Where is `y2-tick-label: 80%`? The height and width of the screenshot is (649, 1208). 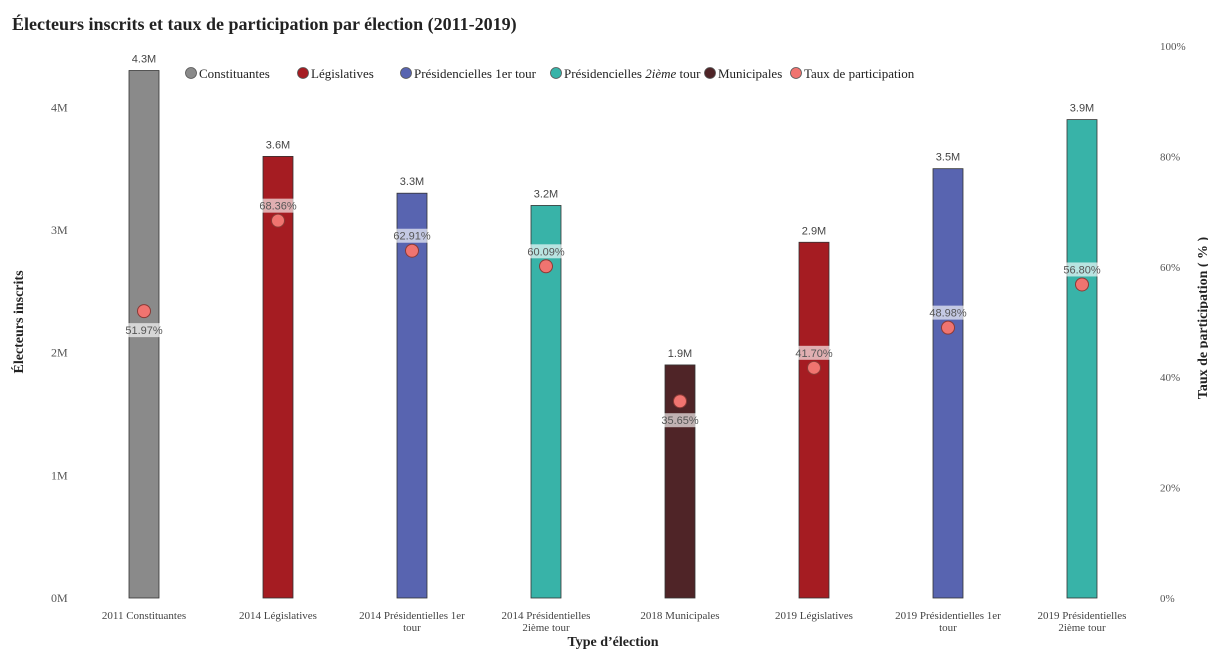 y2-tick-label: 80% is located at coordinates (1170, 157).